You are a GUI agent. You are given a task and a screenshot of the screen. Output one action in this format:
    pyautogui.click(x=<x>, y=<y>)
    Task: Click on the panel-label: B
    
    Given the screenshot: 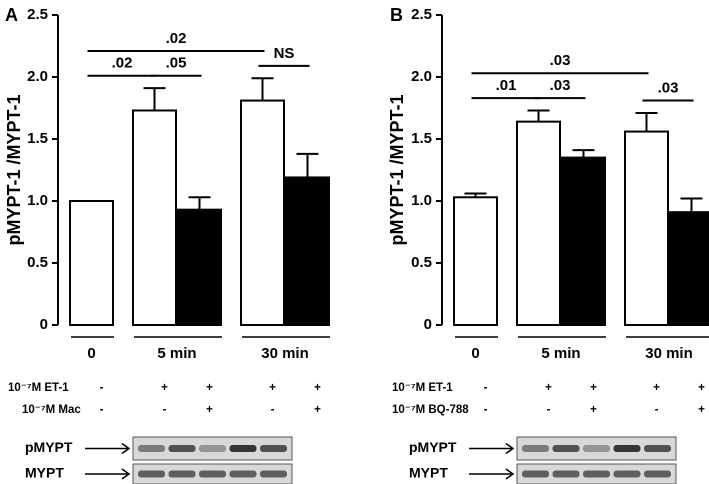 What is the action you would take?
    pyautogui.click(x=396, y=15)
    